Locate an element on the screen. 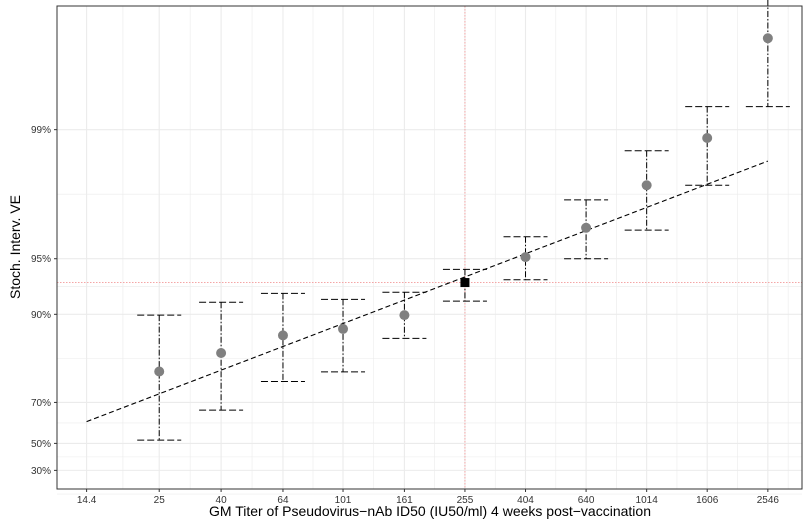  x-tick-label: 14.4 is located at coordinates (87, 500).